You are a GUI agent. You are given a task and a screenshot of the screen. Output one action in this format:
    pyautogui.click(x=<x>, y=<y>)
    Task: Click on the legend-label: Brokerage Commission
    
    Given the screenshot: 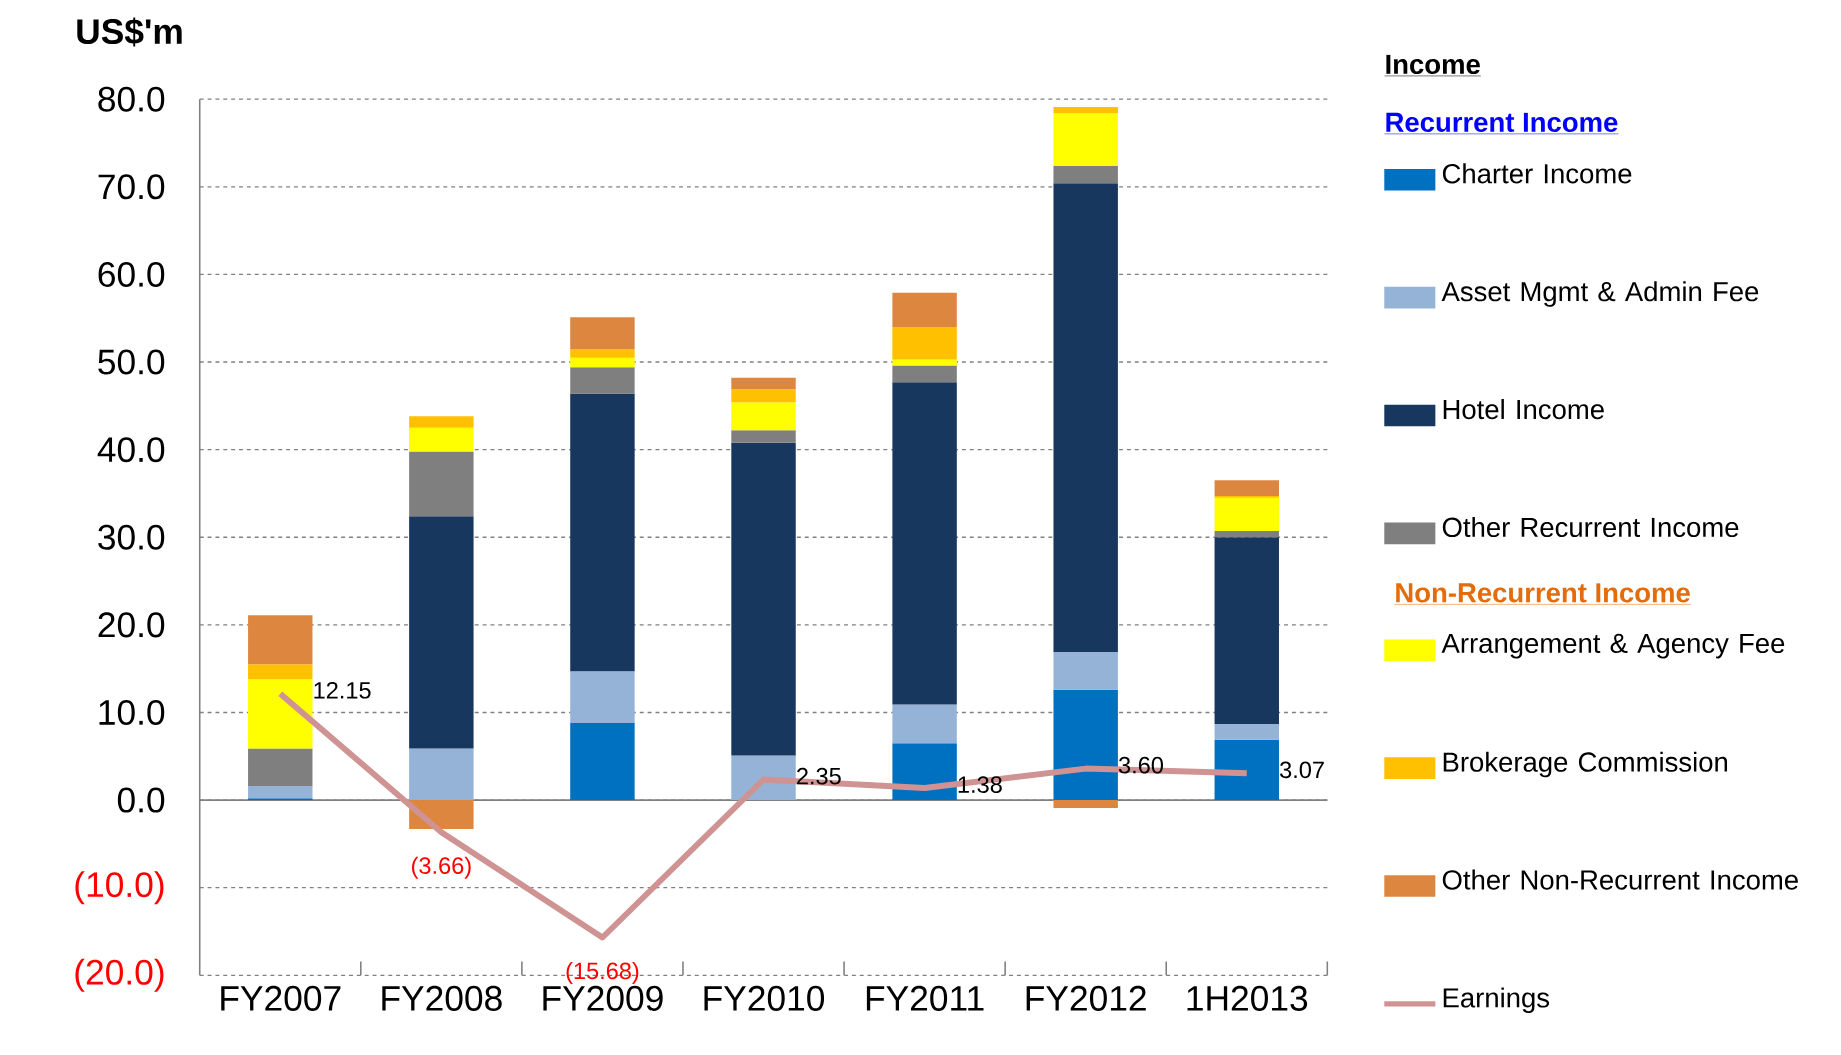 What is the action you would take?
    pyautogui.click(x=1585, y=764)
    